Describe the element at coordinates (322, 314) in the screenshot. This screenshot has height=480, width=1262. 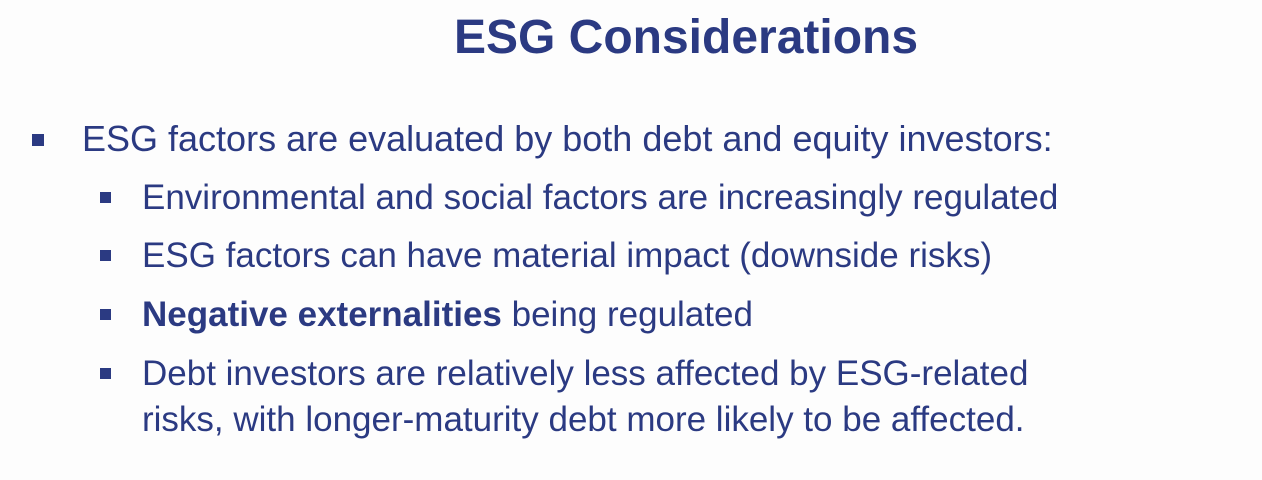
I see `bullet-bold-text: Negative externalities` at that location.